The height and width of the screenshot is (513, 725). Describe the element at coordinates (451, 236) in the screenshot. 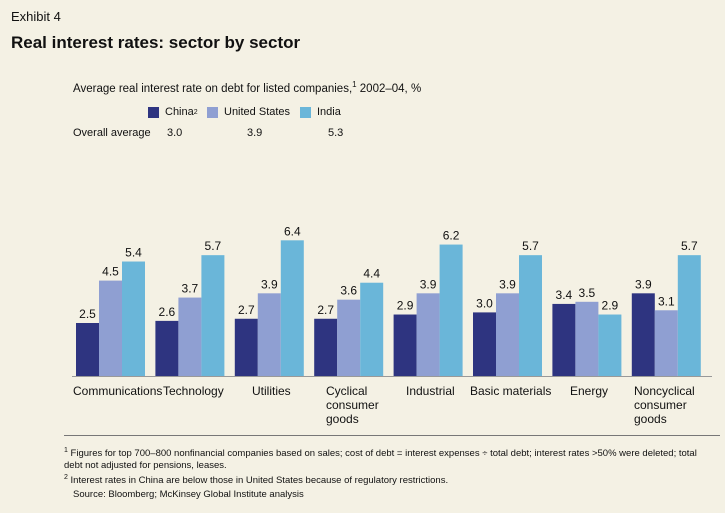

I see `data-label-industrial-india: 6.2` at that location.